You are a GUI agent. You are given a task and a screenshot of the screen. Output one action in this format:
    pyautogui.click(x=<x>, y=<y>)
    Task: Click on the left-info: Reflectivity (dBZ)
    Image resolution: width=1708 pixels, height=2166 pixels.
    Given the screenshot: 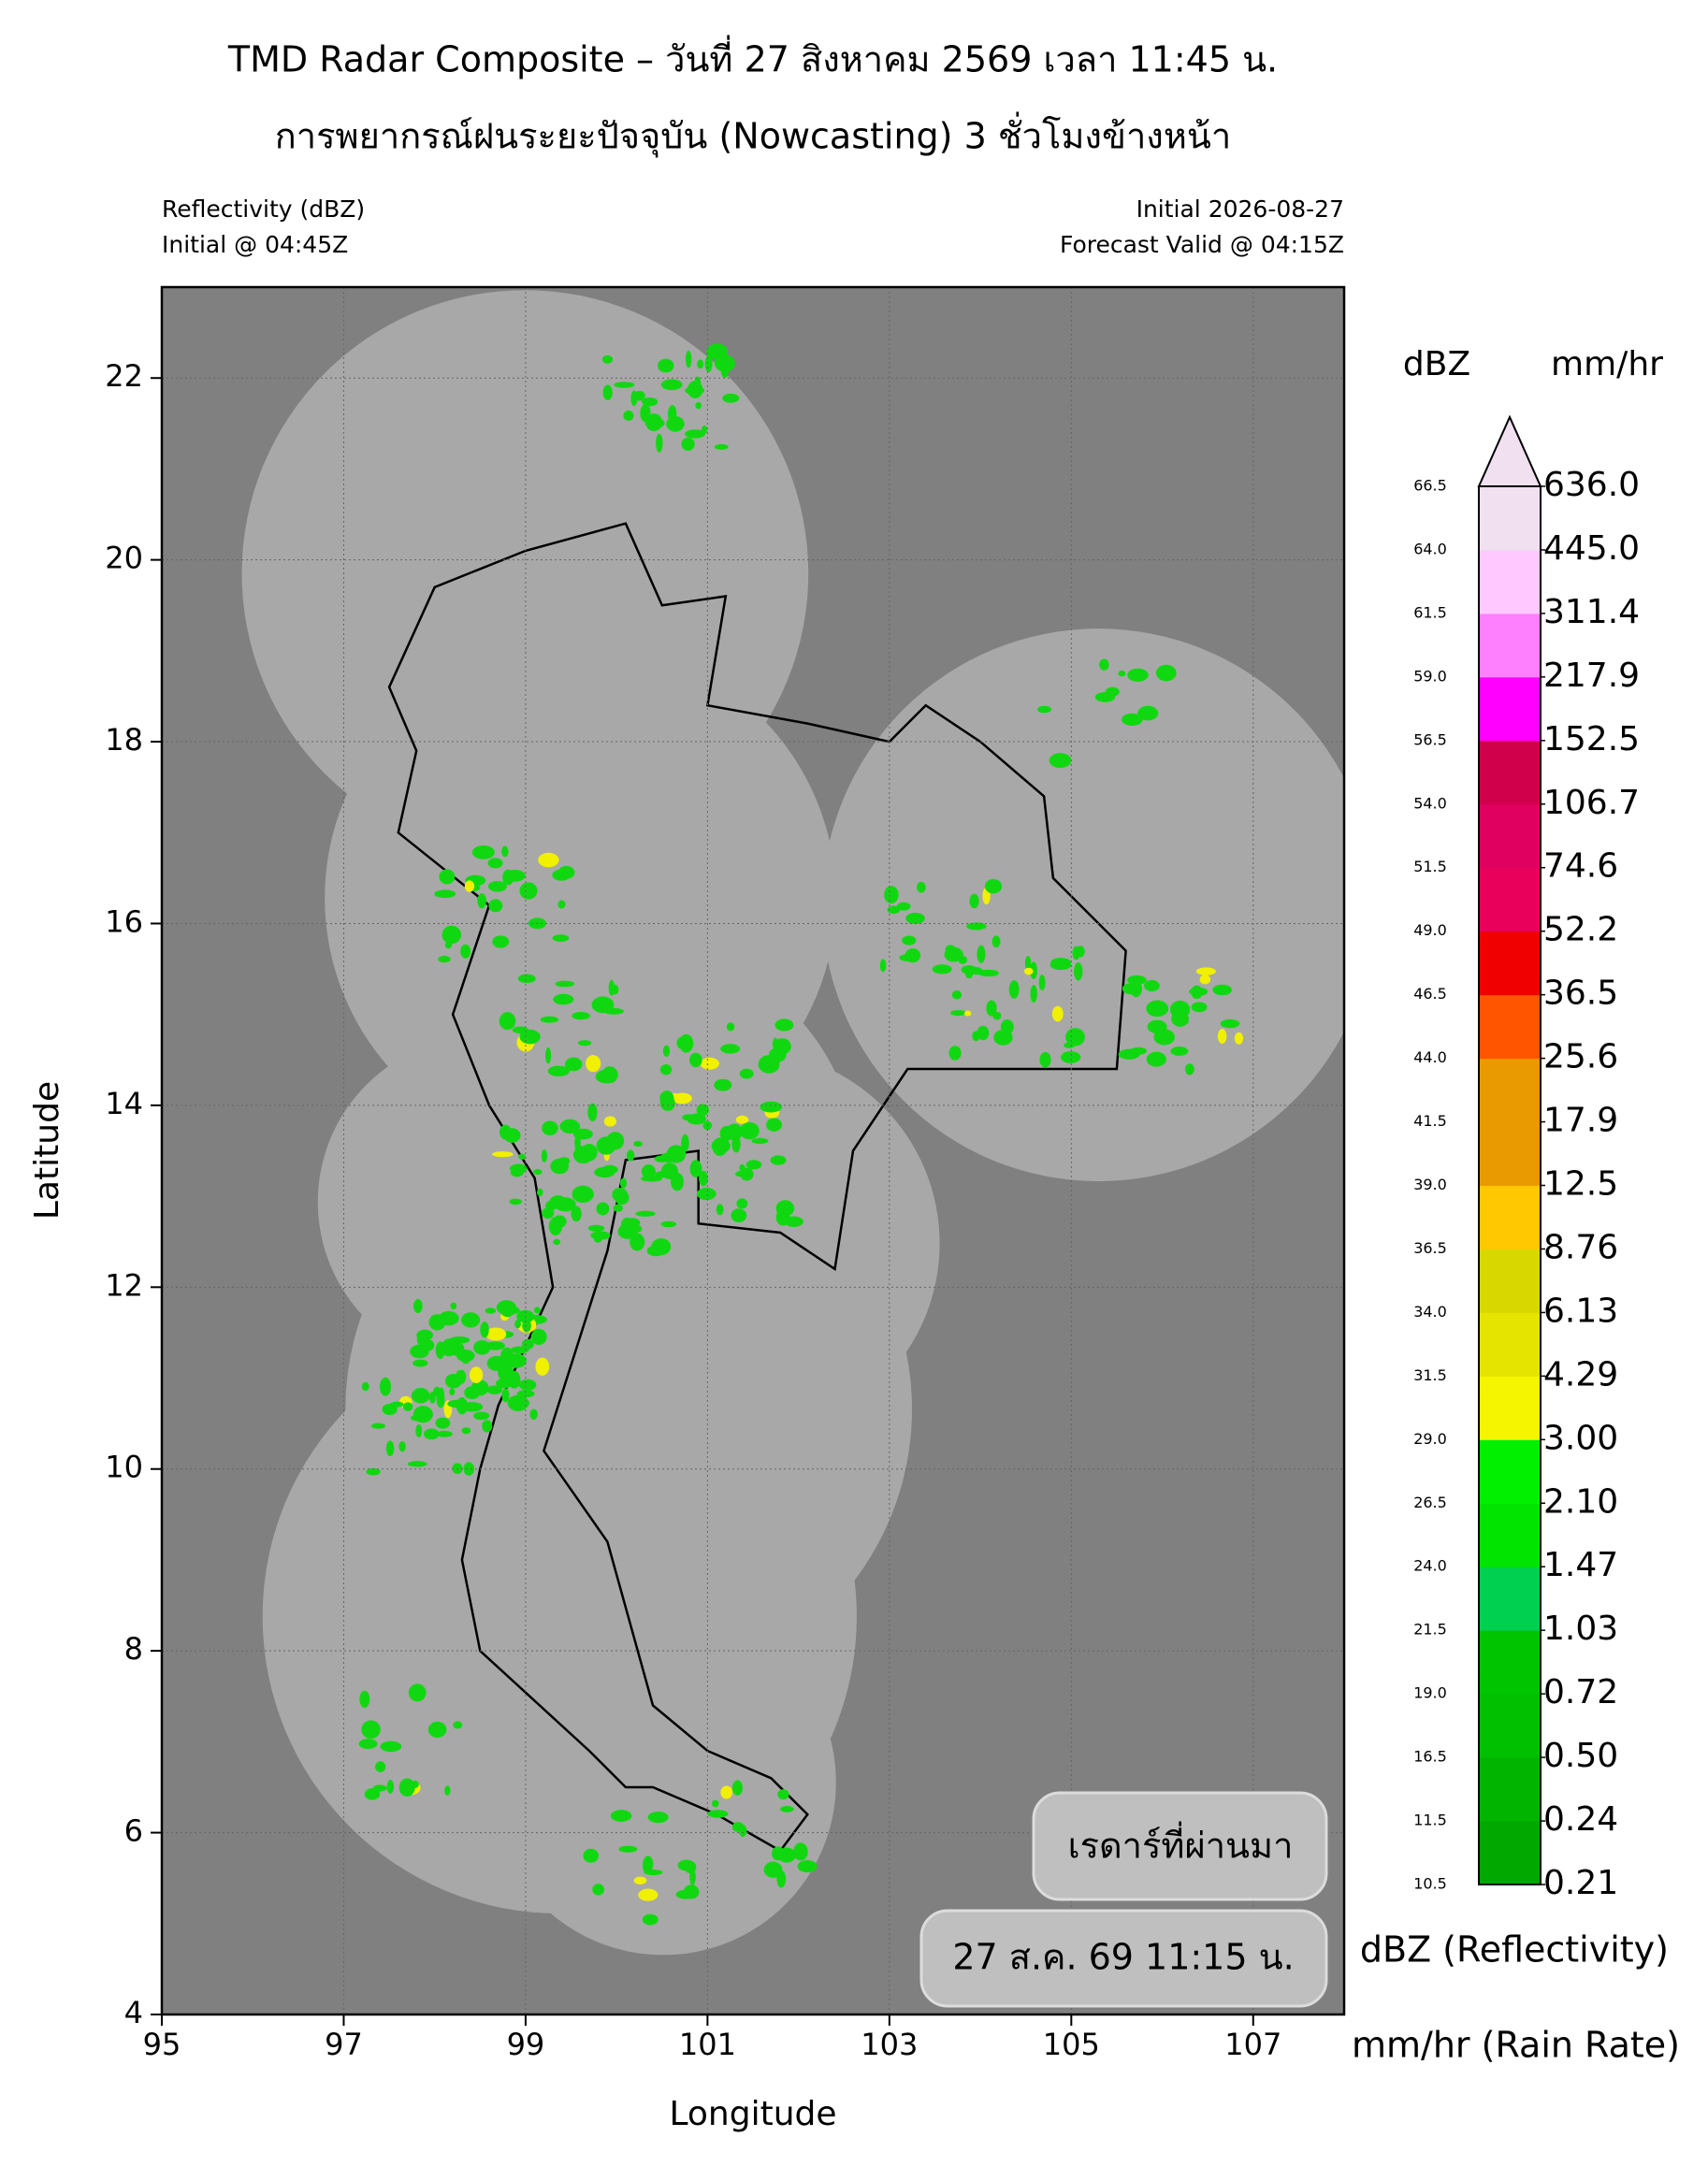 What is the action you would take?
    pyautogui.click(x=263, y=209)
    